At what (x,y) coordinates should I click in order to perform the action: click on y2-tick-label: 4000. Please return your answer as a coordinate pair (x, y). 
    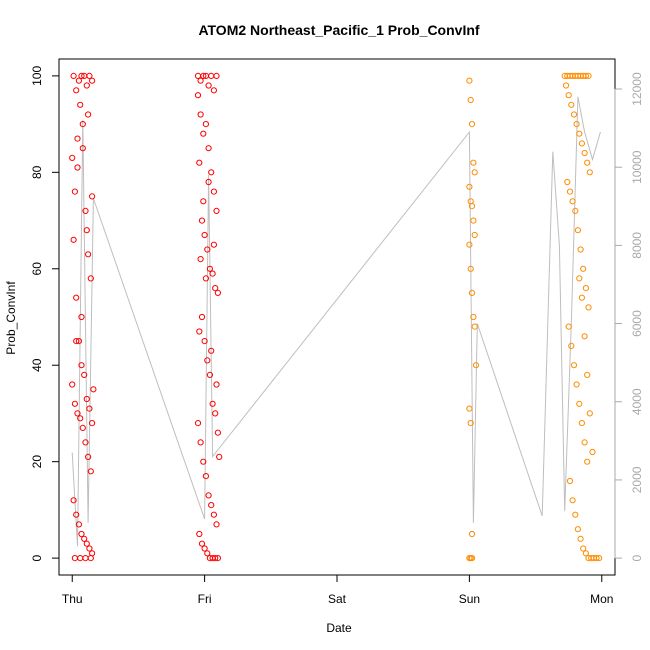
    Looking at the image, I should click on (637, 401).